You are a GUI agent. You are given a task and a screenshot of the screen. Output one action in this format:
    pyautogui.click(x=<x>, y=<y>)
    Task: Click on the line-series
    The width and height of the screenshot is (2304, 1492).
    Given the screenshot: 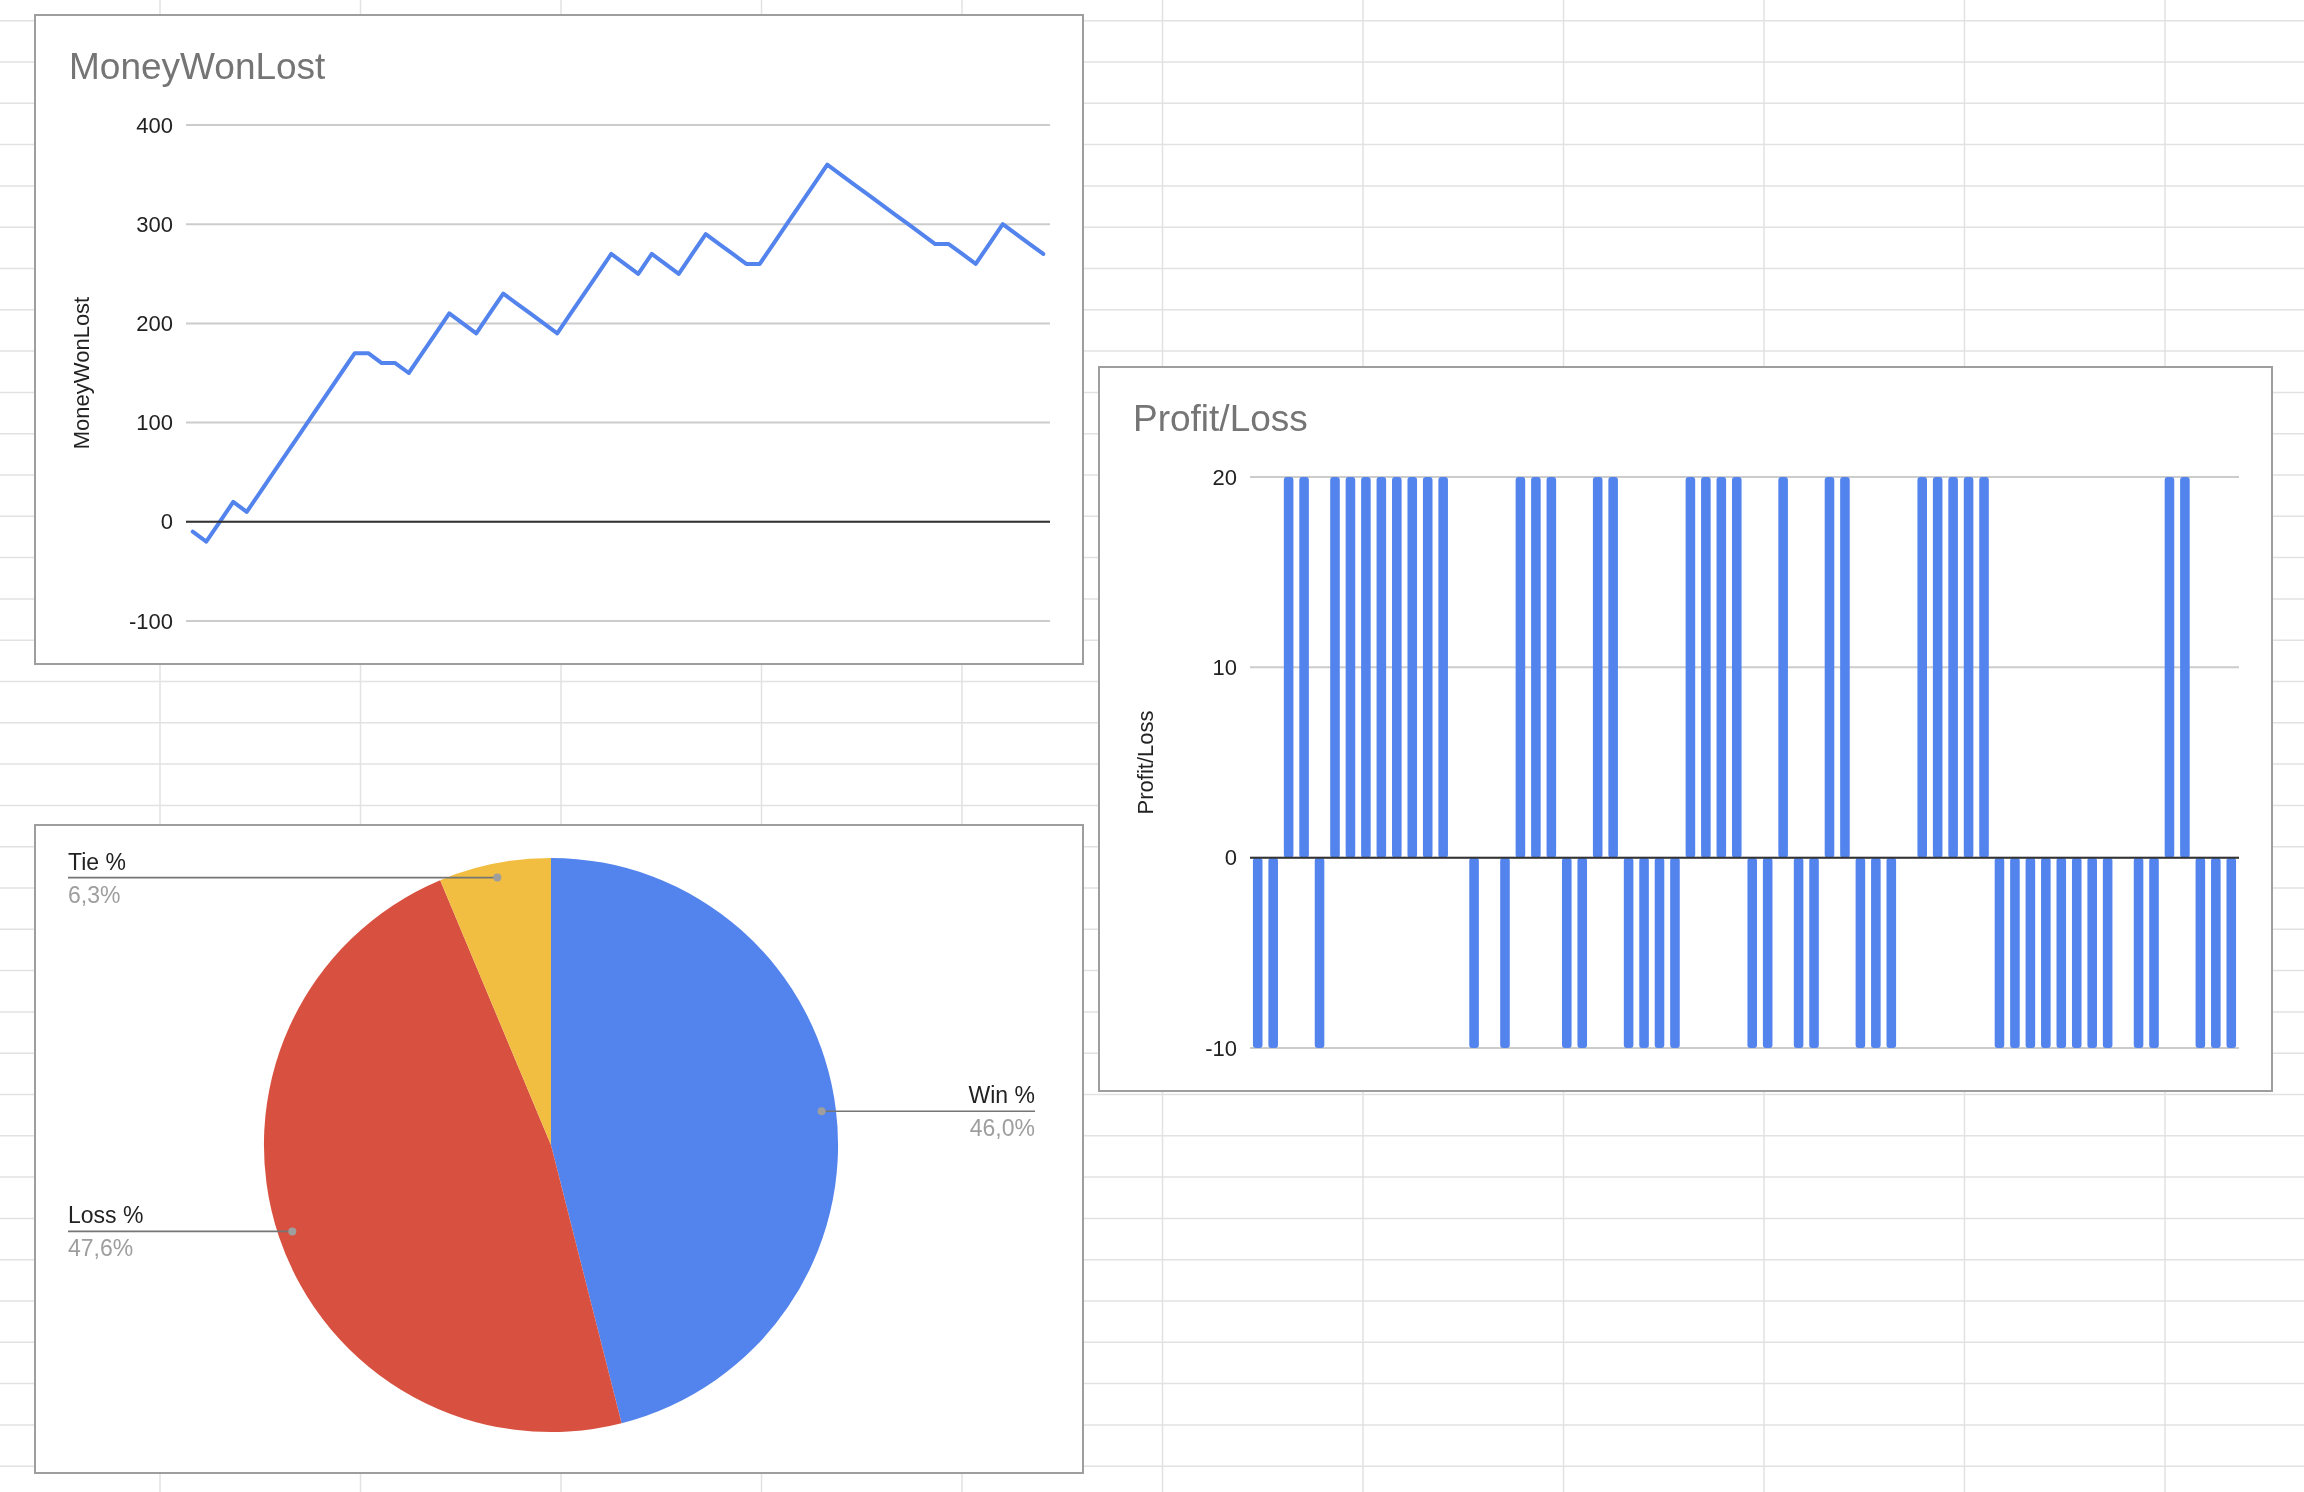 What is the action you would take?
    pyautogui.click(x=618, y=353)
    